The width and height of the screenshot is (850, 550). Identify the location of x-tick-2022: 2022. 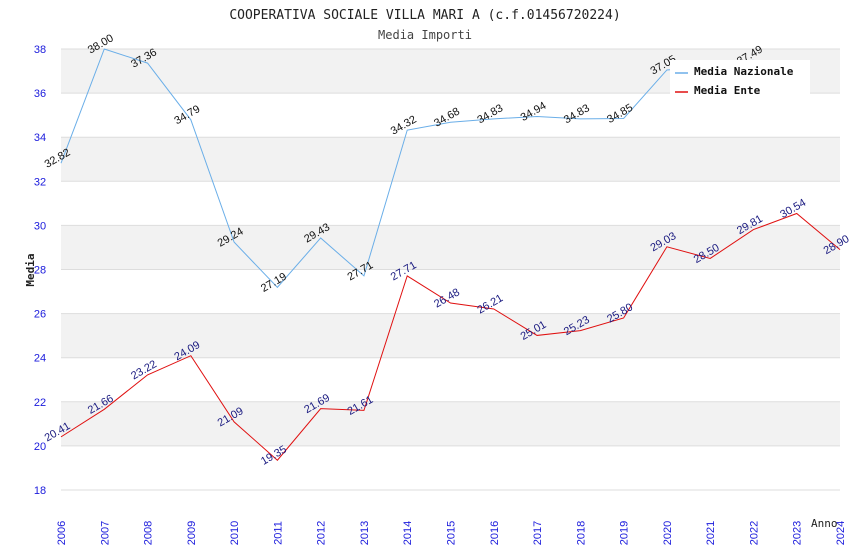
(754, 533).